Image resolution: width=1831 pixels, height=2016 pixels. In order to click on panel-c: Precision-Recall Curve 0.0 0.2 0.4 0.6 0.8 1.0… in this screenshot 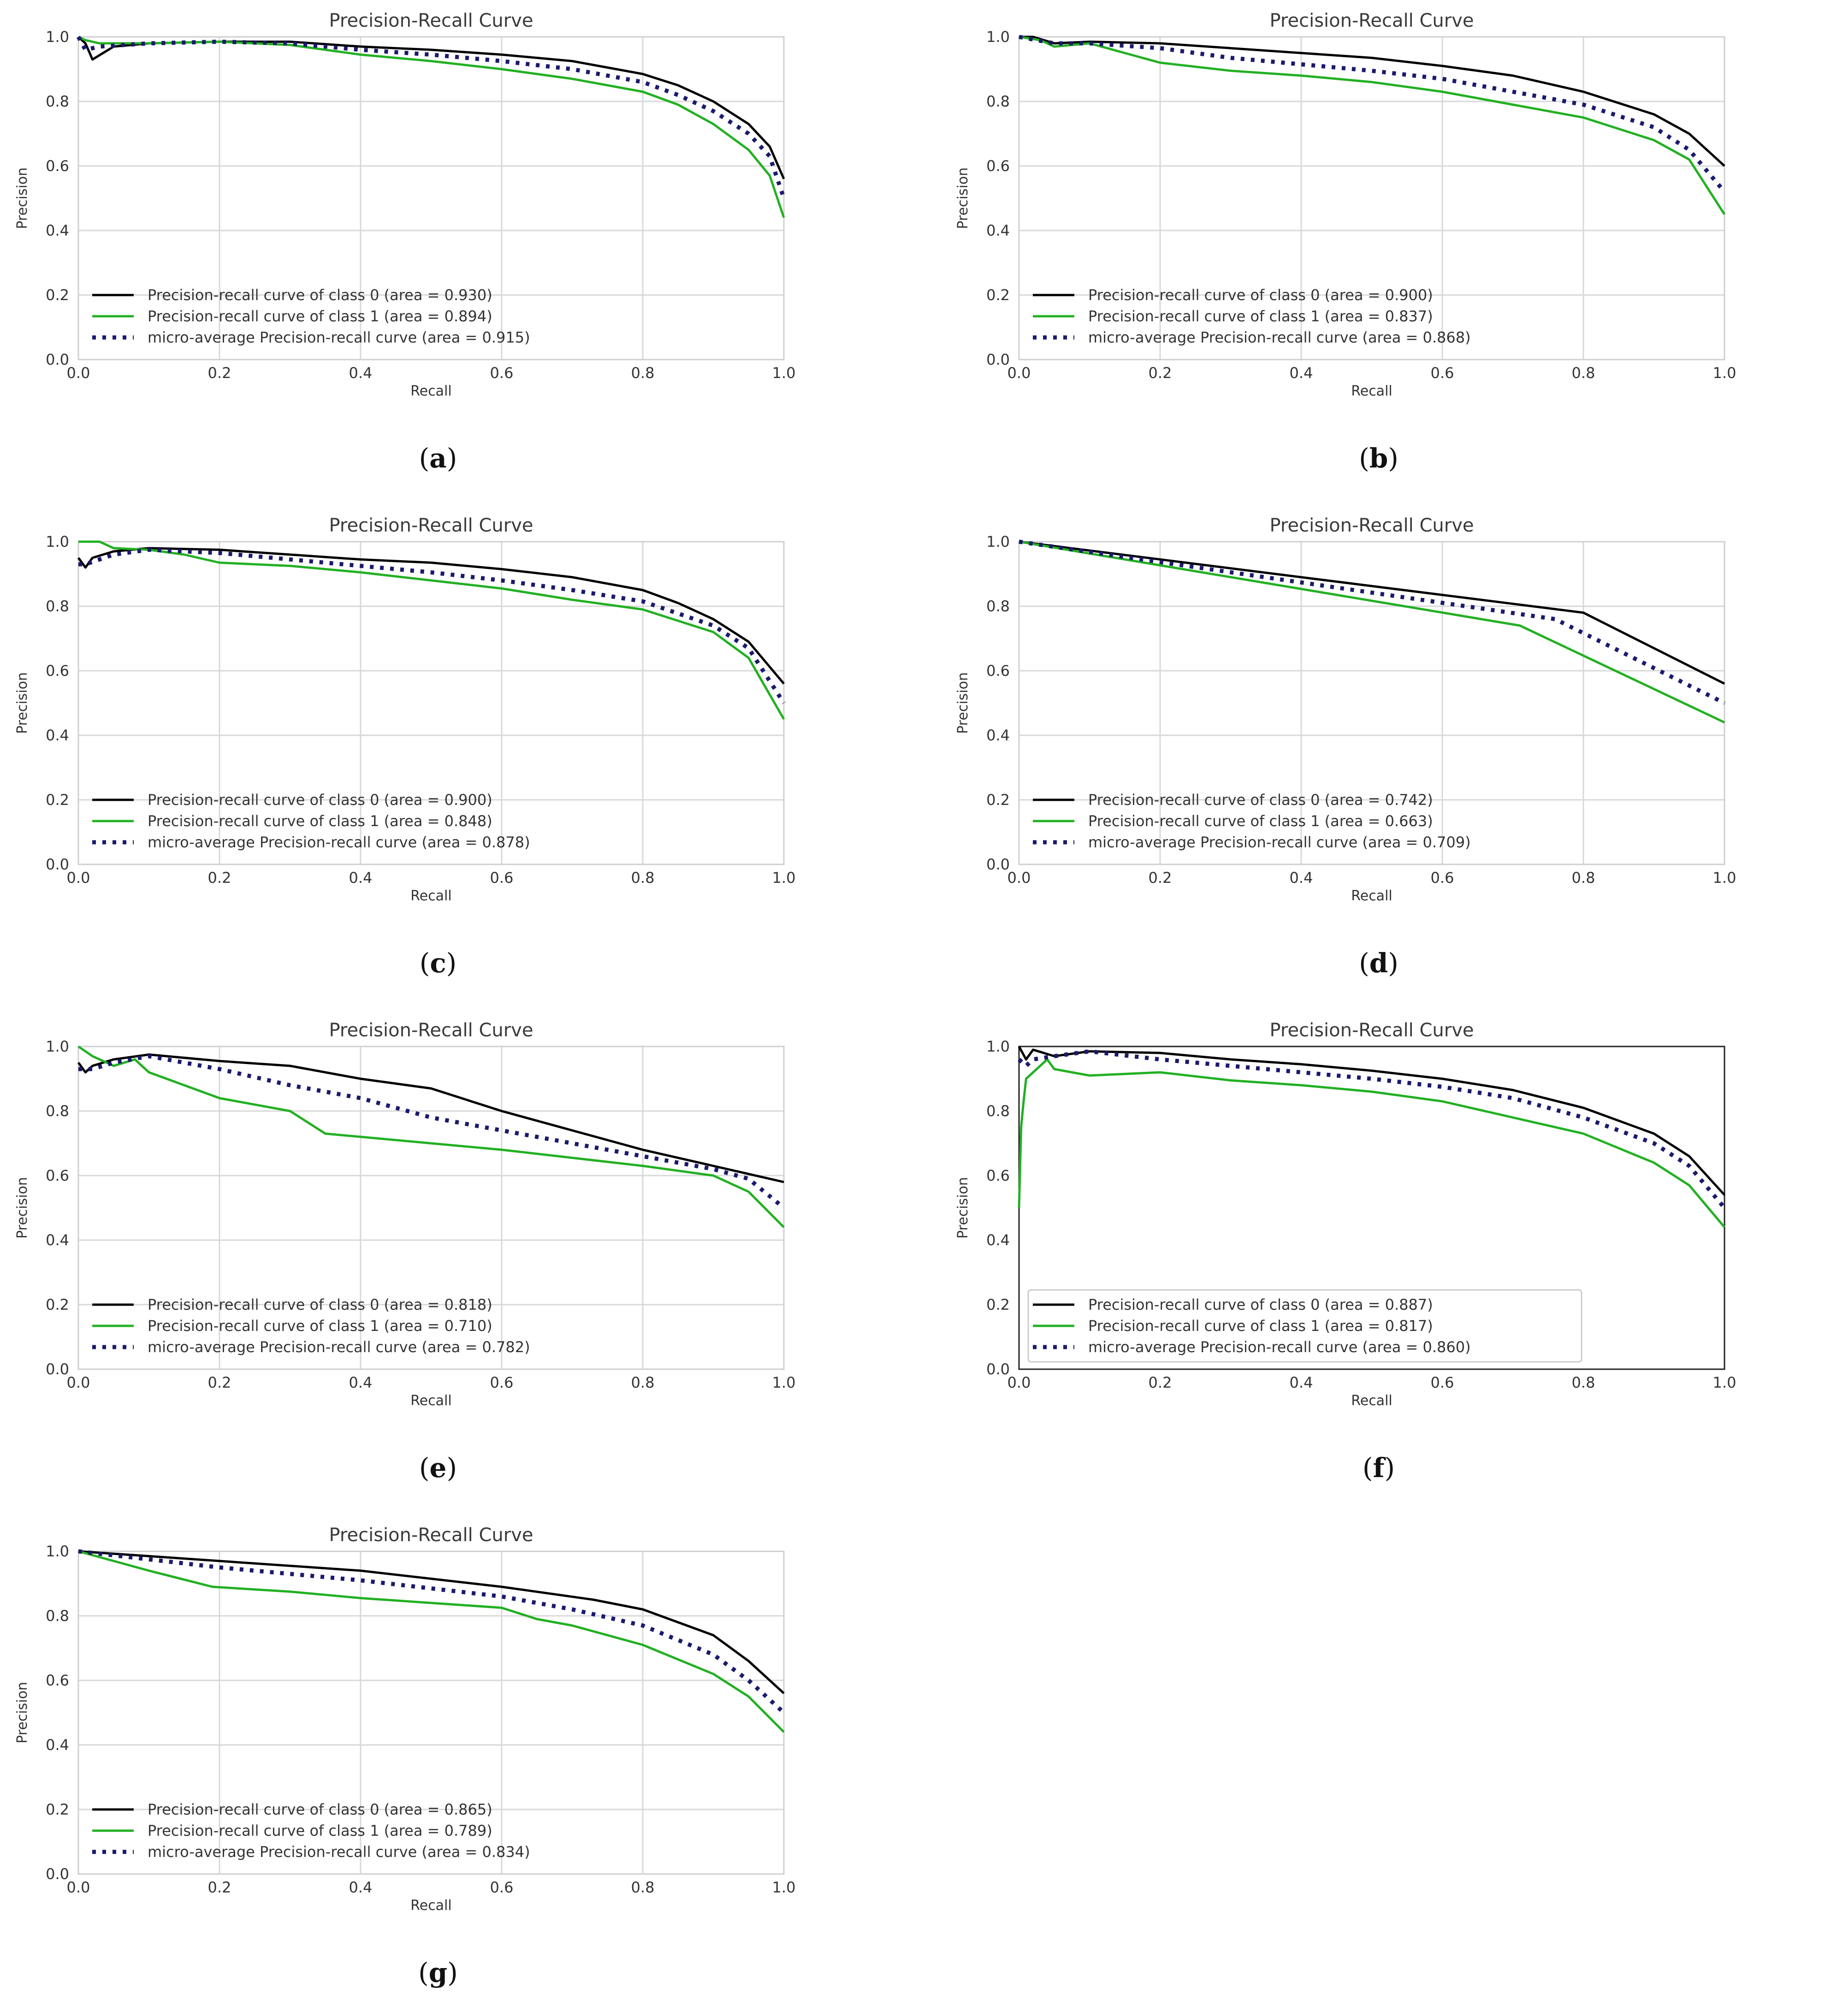, I will do `click(438, 745)`.